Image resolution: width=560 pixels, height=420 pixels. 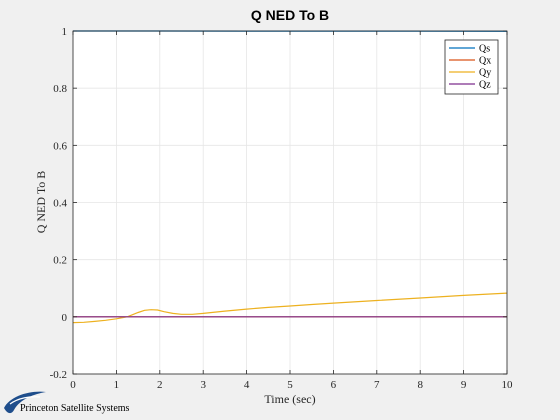 I want to click on x-tick-label: 5, so click(x=290, y=385).